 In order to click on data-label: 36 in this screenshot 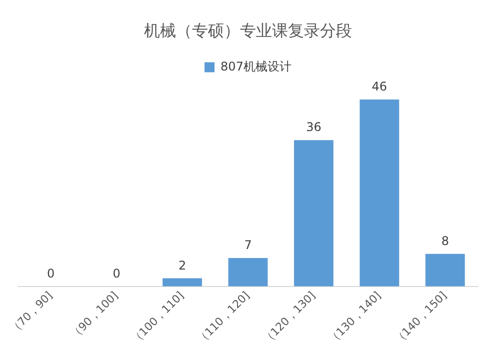, I will do `click(314, 127)`.